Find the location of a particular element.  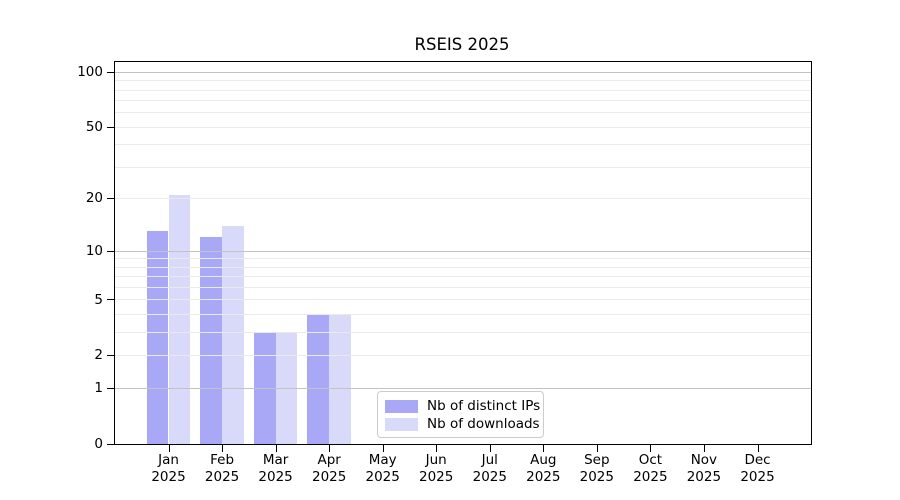

legend-item: Nb of downloads is located at coordinates (462, 424).